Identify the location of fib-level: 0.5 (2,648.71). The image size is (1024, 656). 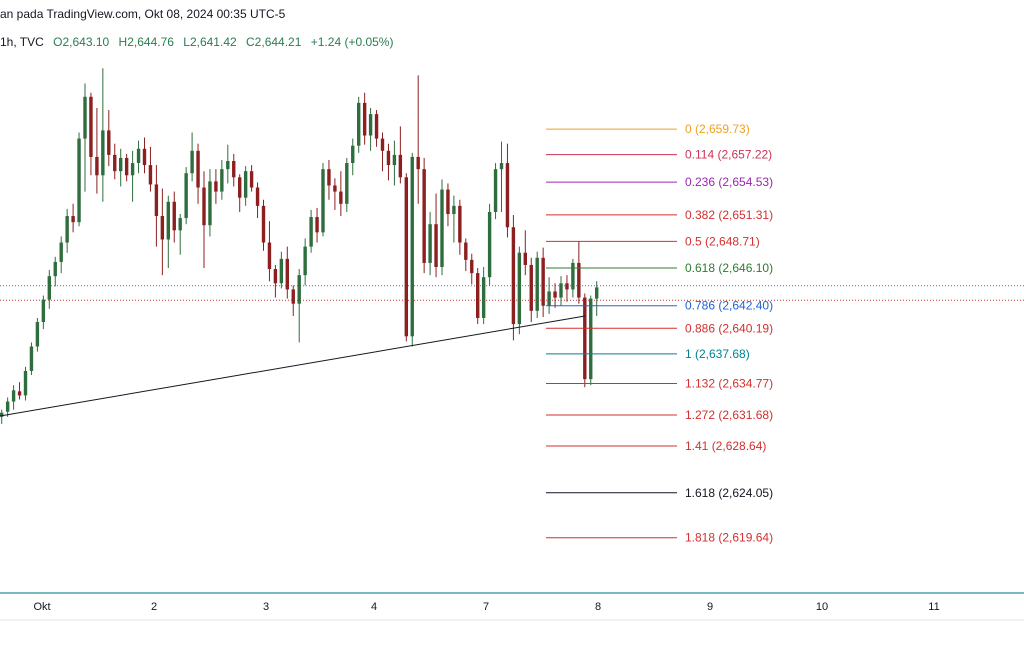
(653, 241).